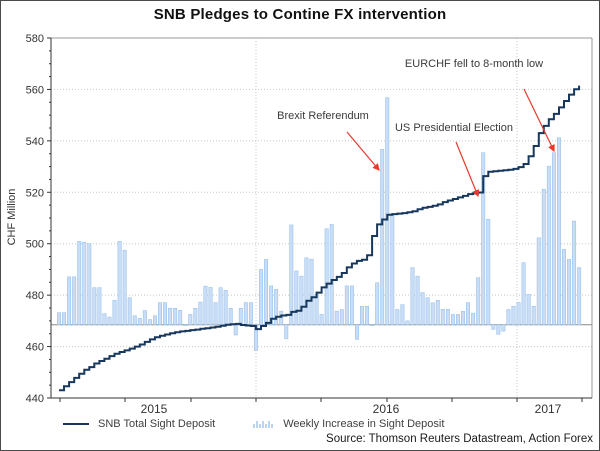 Image resolution: width=600 pixels, height=451 pixels. Describe the element at coordinates (35, 296) in the screenshot. I see `y-tick-label: 480` at that location.